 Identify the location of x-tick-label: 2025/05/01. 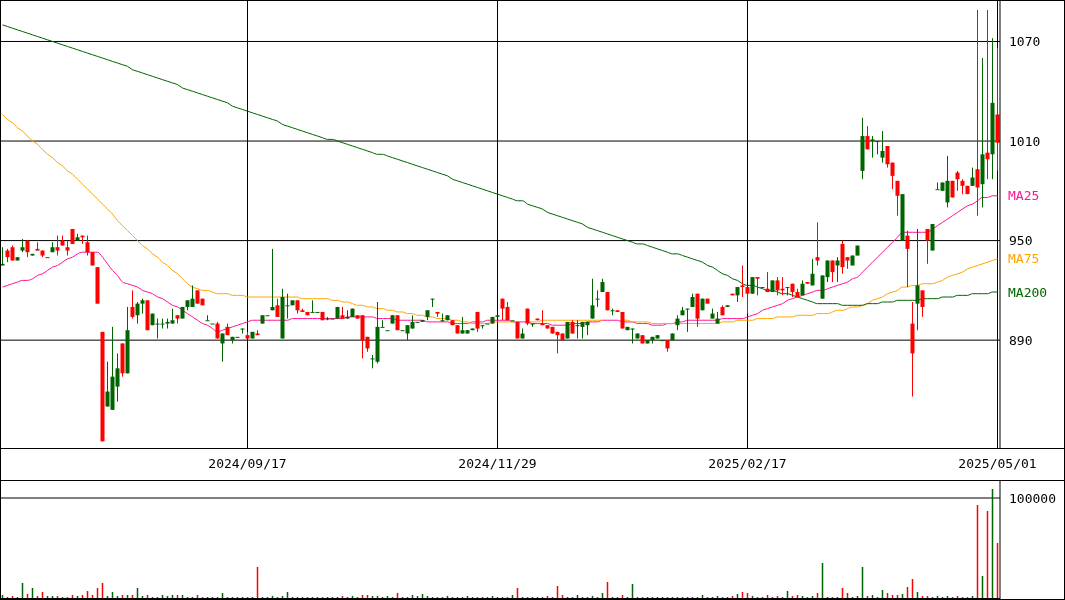
(997, 463).